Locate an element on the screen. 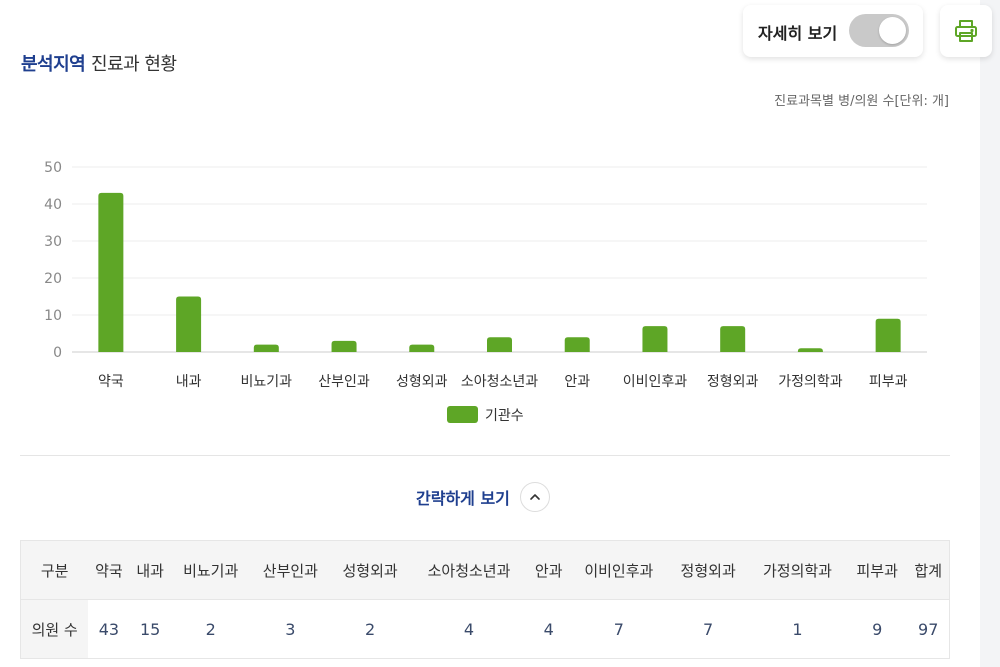 Image resolution: width=1000 pixels, height=667 pixels. collapse-toggle: 간략하게 보기 is located at coordinates (483, 497).